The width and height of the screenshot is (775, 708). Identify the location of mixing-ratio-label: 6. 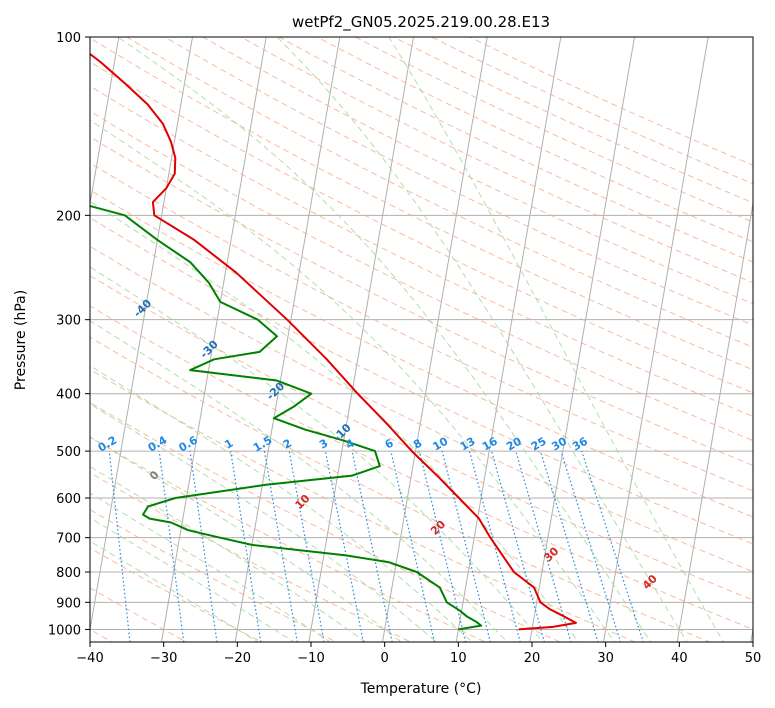
(389, 443).